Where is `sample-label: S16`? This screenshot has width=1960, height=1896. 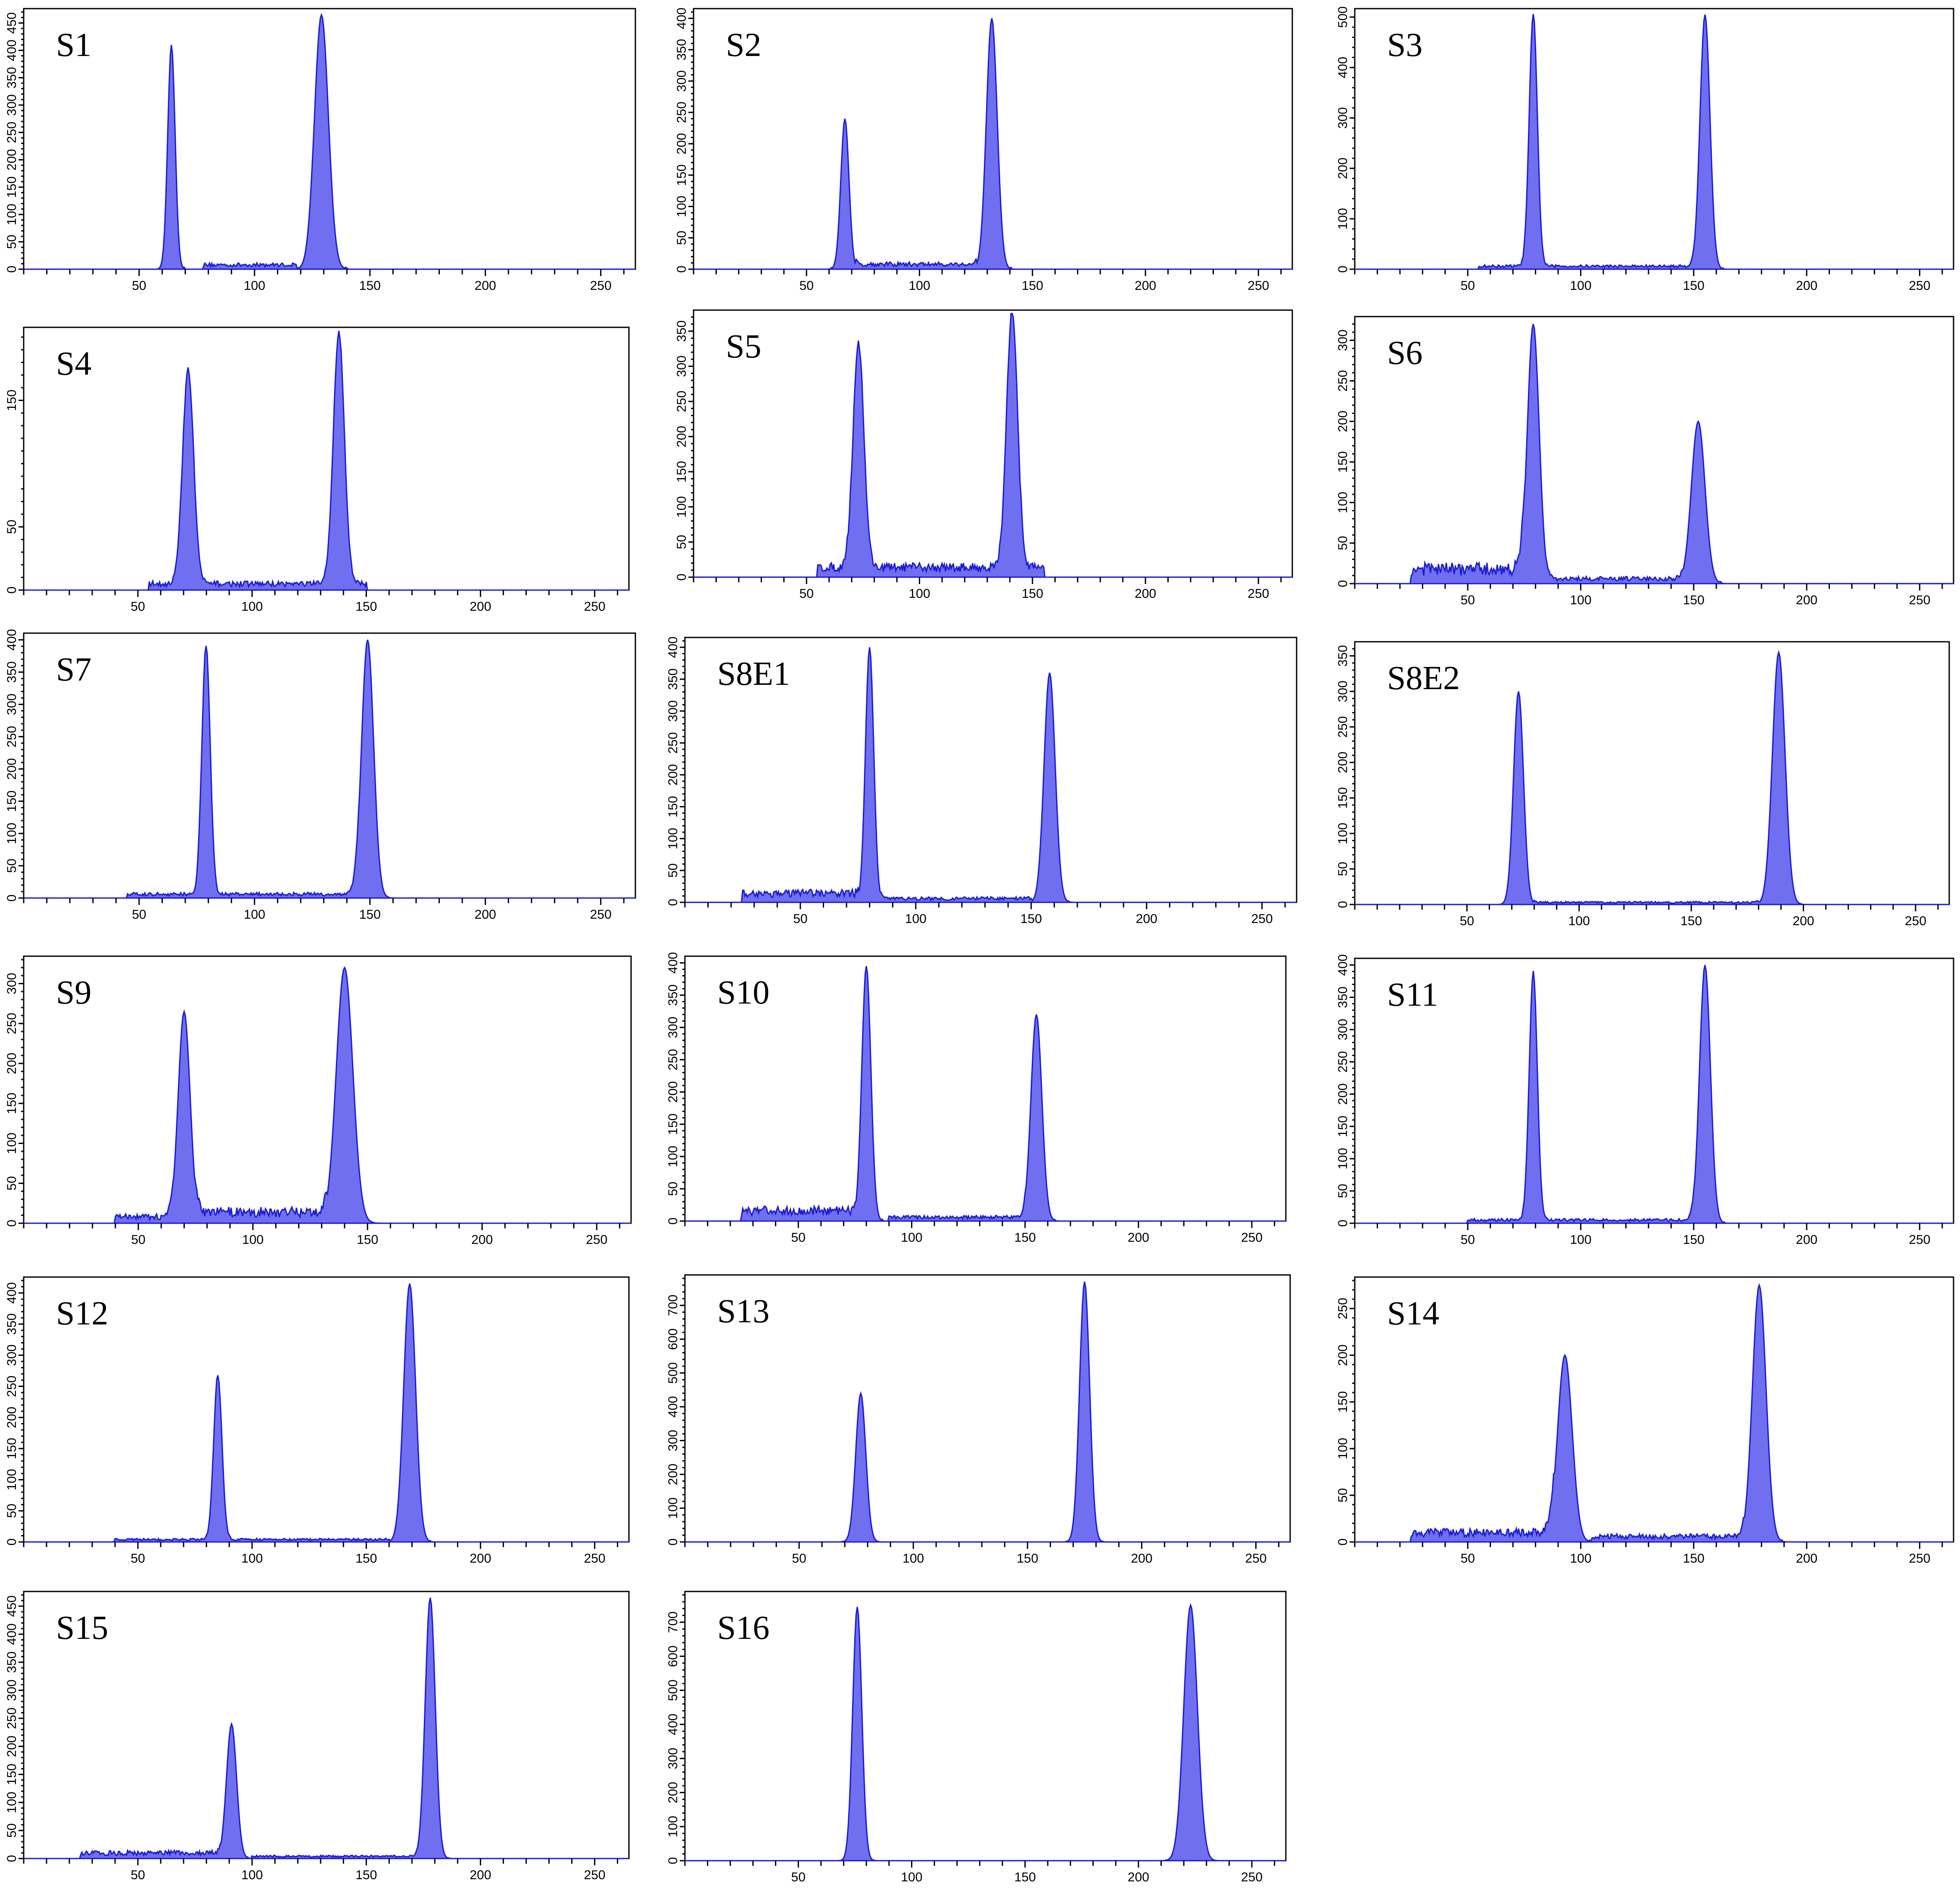
sample-label: S16 is located at coordinates (743, 1627).